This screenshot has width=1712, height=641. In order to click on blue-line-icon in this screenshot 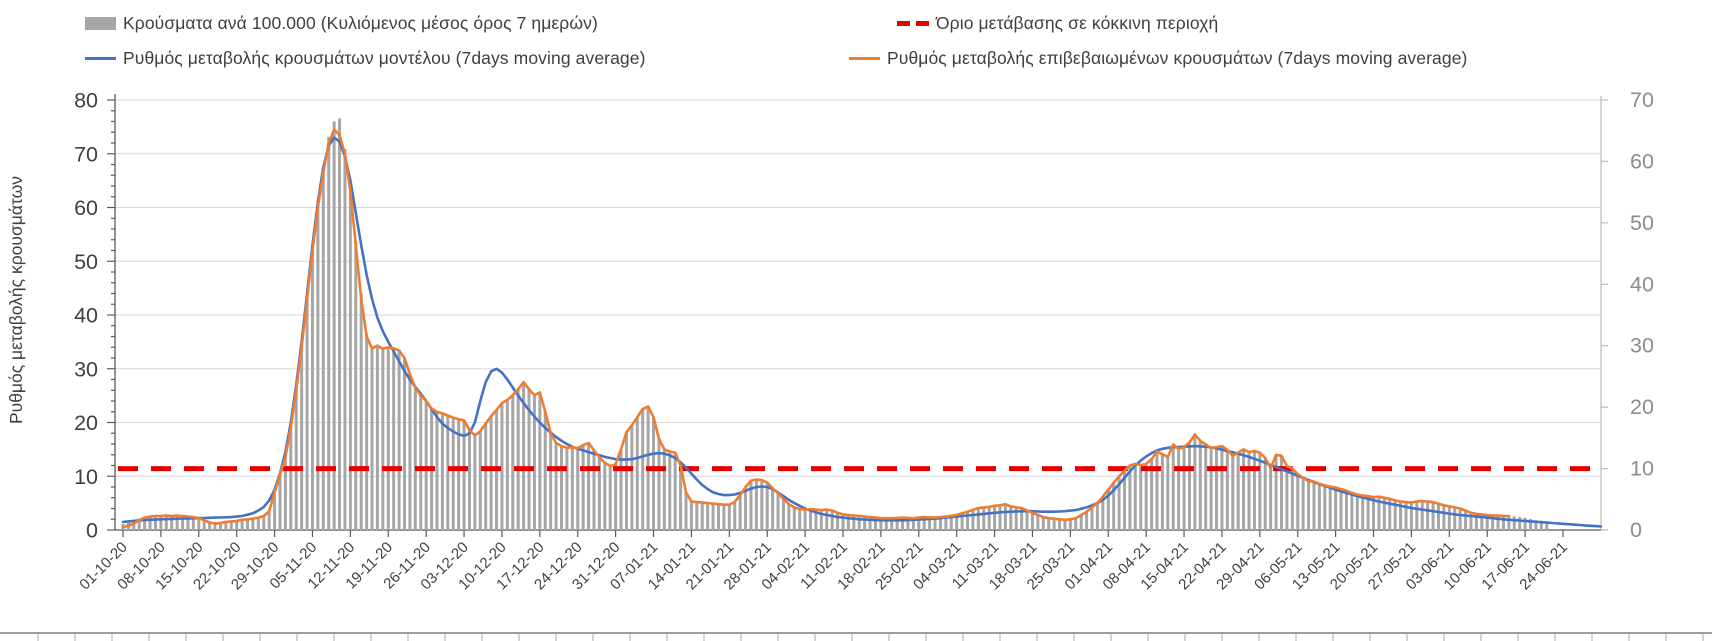, I will do `click(100, 58)`.